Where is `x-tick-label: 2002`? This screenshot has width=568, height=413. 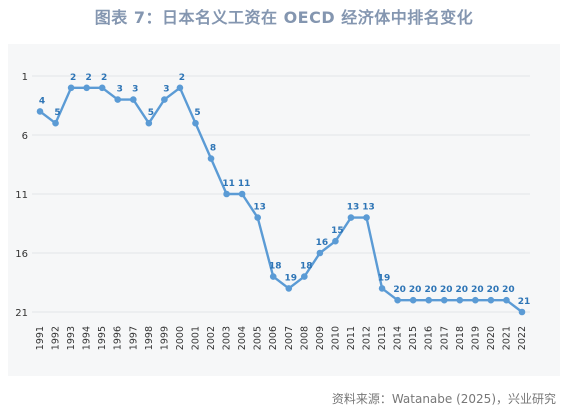 x-tick-label: 2002 is located at coordinates (211, 338).